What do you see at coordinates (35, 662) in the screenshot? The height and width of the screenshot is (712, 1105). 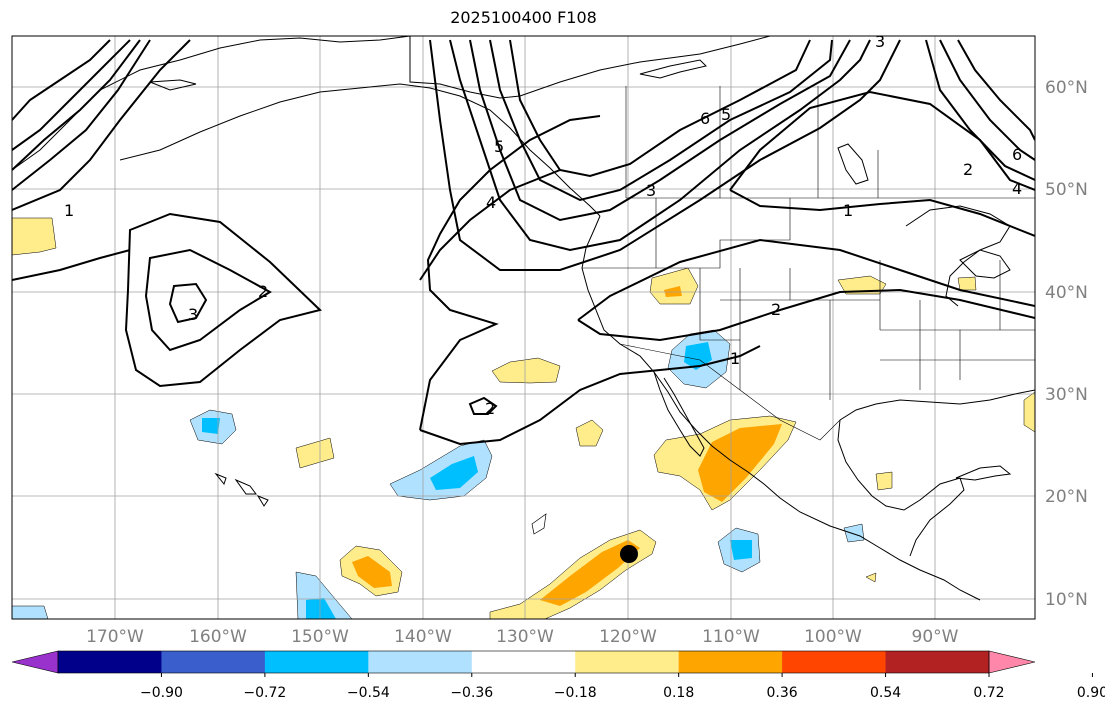 I see `colorbar-extend-low` at bounding box center [35, 662].